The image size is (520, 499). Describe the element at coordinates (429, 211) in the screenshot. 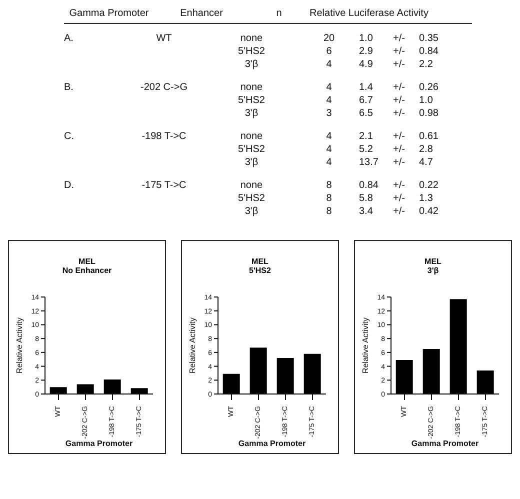

I see `text: 0.42` at that location.